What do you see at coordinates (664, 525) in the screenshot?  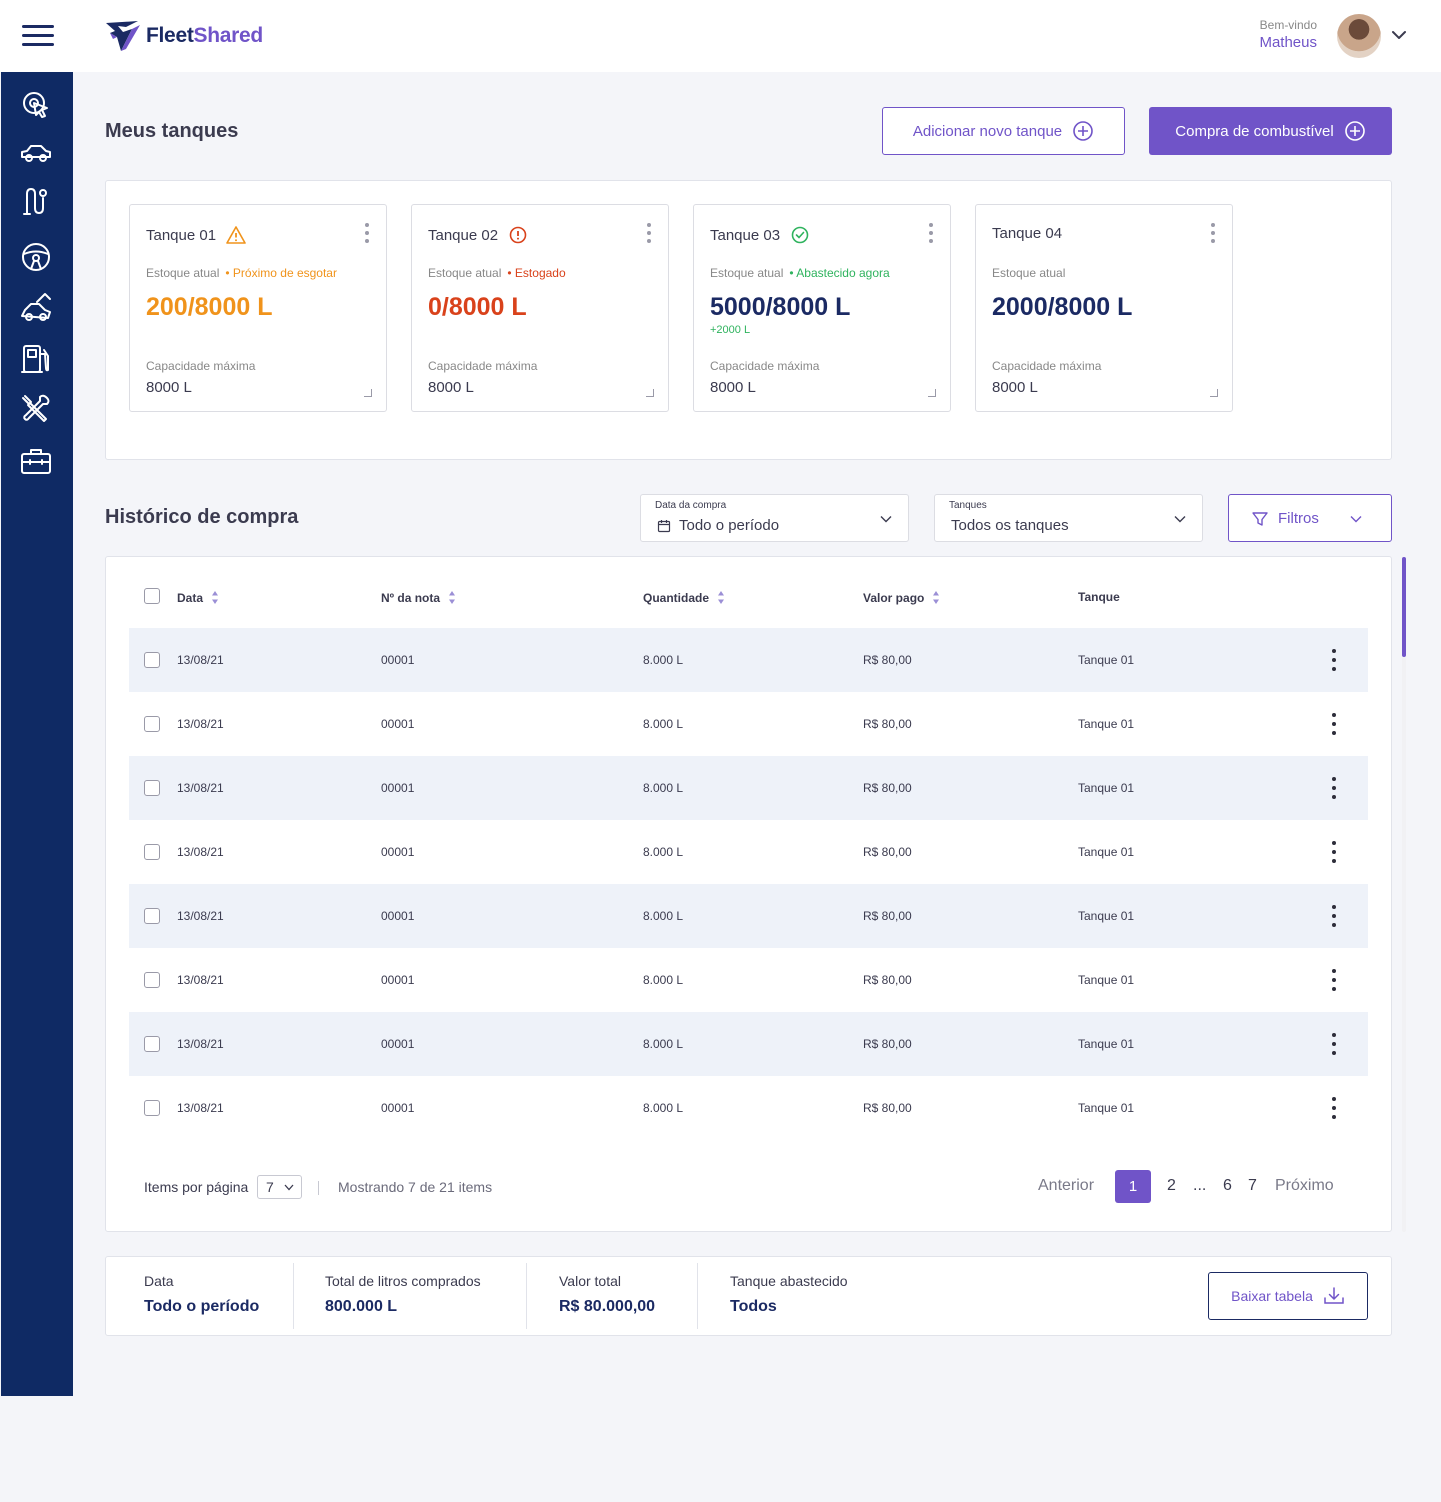 I see `calendar-icon` at bounding box center [664, 525].